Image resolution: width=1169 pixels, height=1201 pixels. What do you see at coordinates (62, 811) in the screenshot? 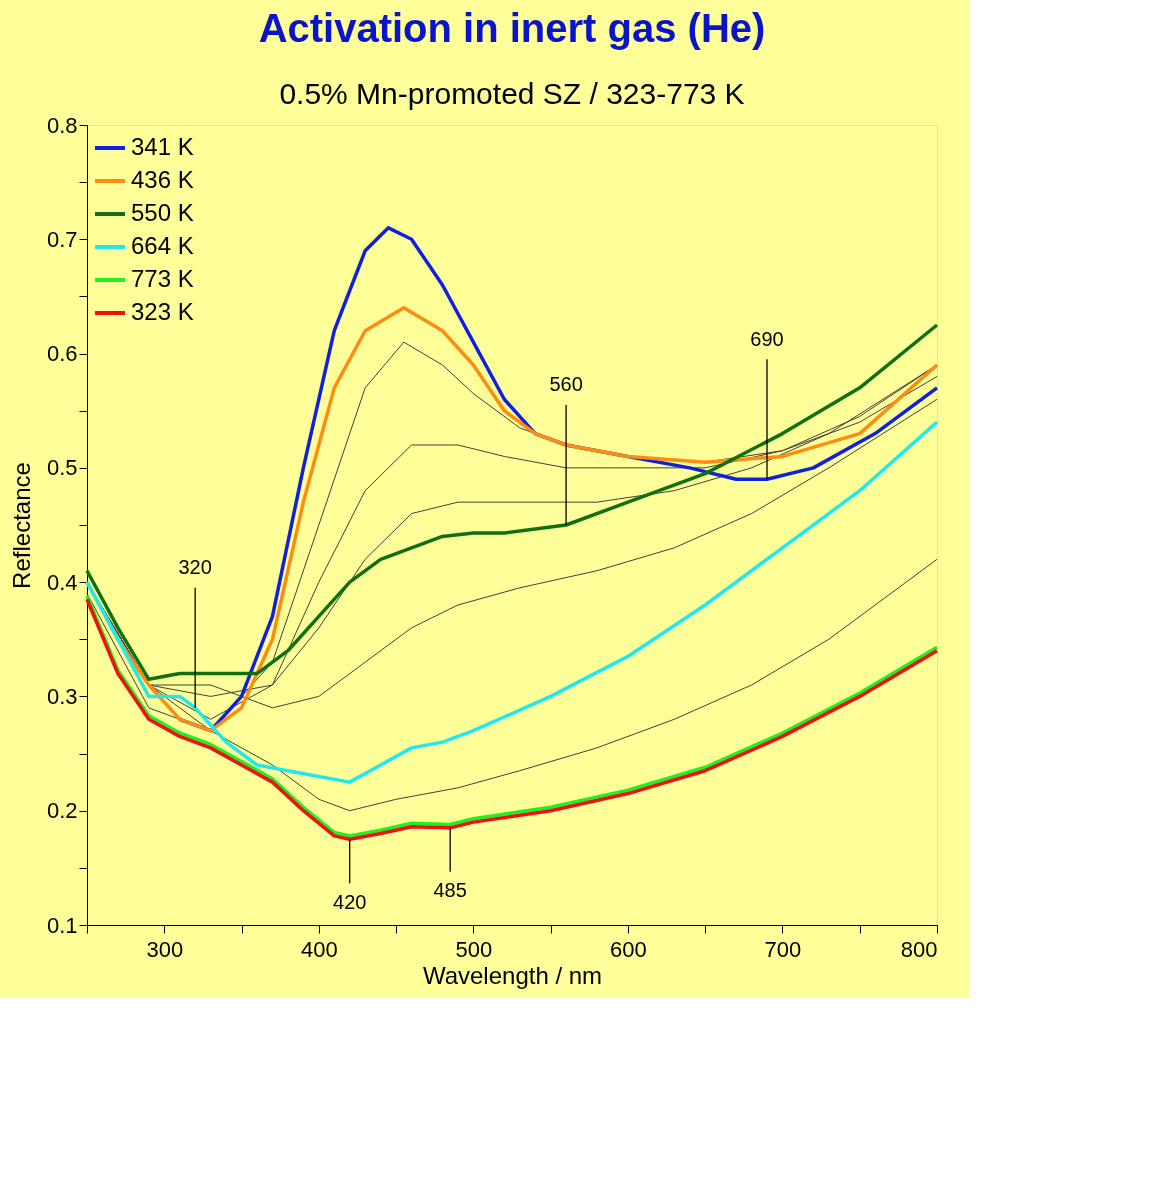
I see `y-tick-label: 0.2` at bounding box center [62, 811].